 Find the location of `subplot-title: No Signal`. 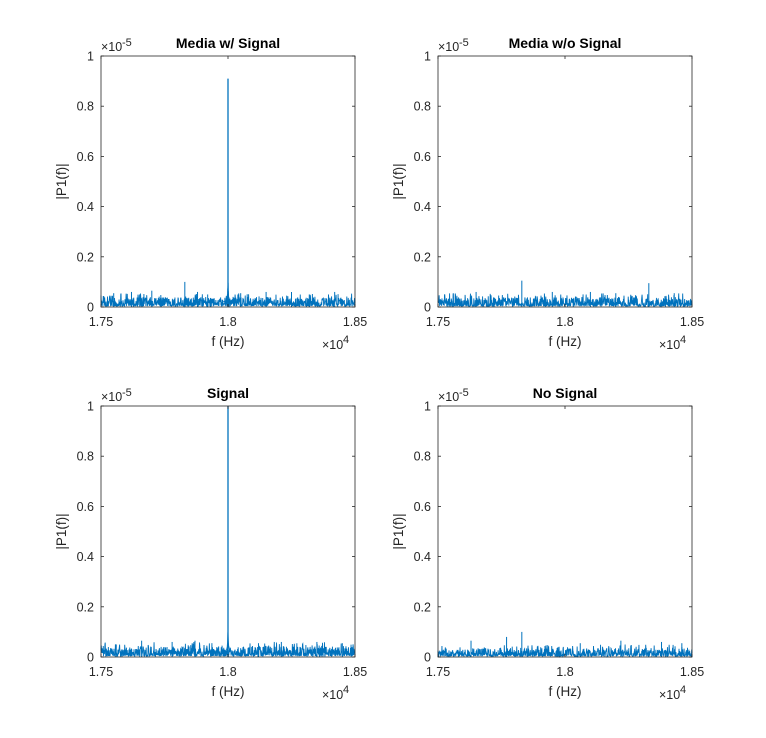

subplot-title: No Signal is located at coordinates (565, 393).